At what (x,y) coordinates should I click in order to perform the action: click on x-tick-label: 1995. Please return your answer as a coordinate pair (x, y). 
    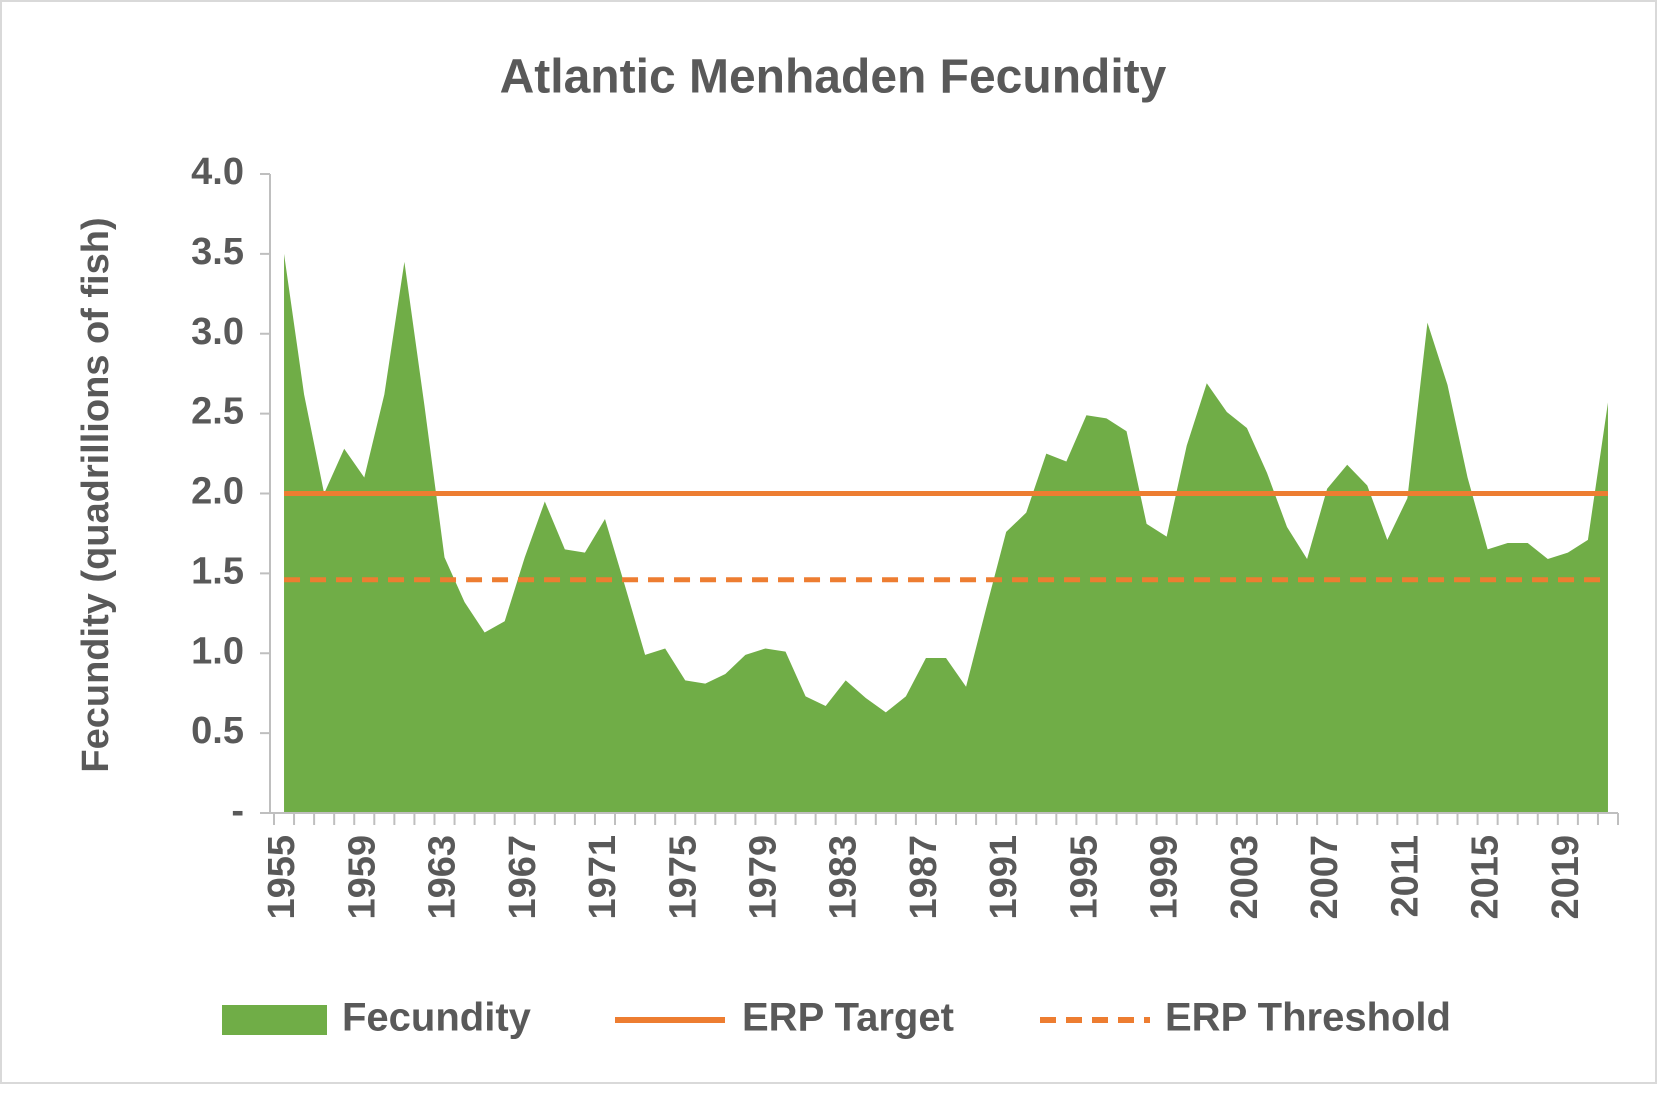
    Looking at the image, I should click on (1084, 877).